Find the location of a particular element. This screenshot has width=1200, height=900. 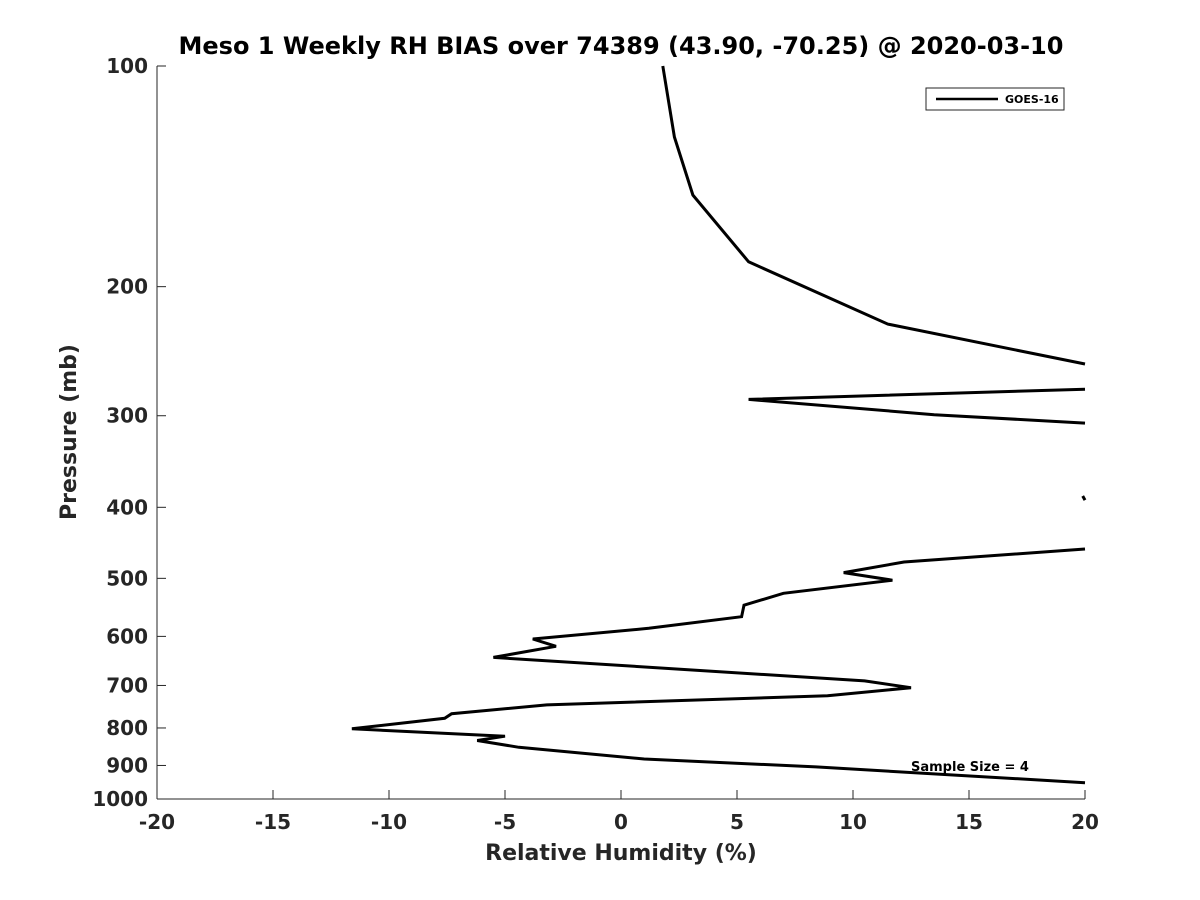

y-tick-label: 300 is located at coordinates (127, 416).